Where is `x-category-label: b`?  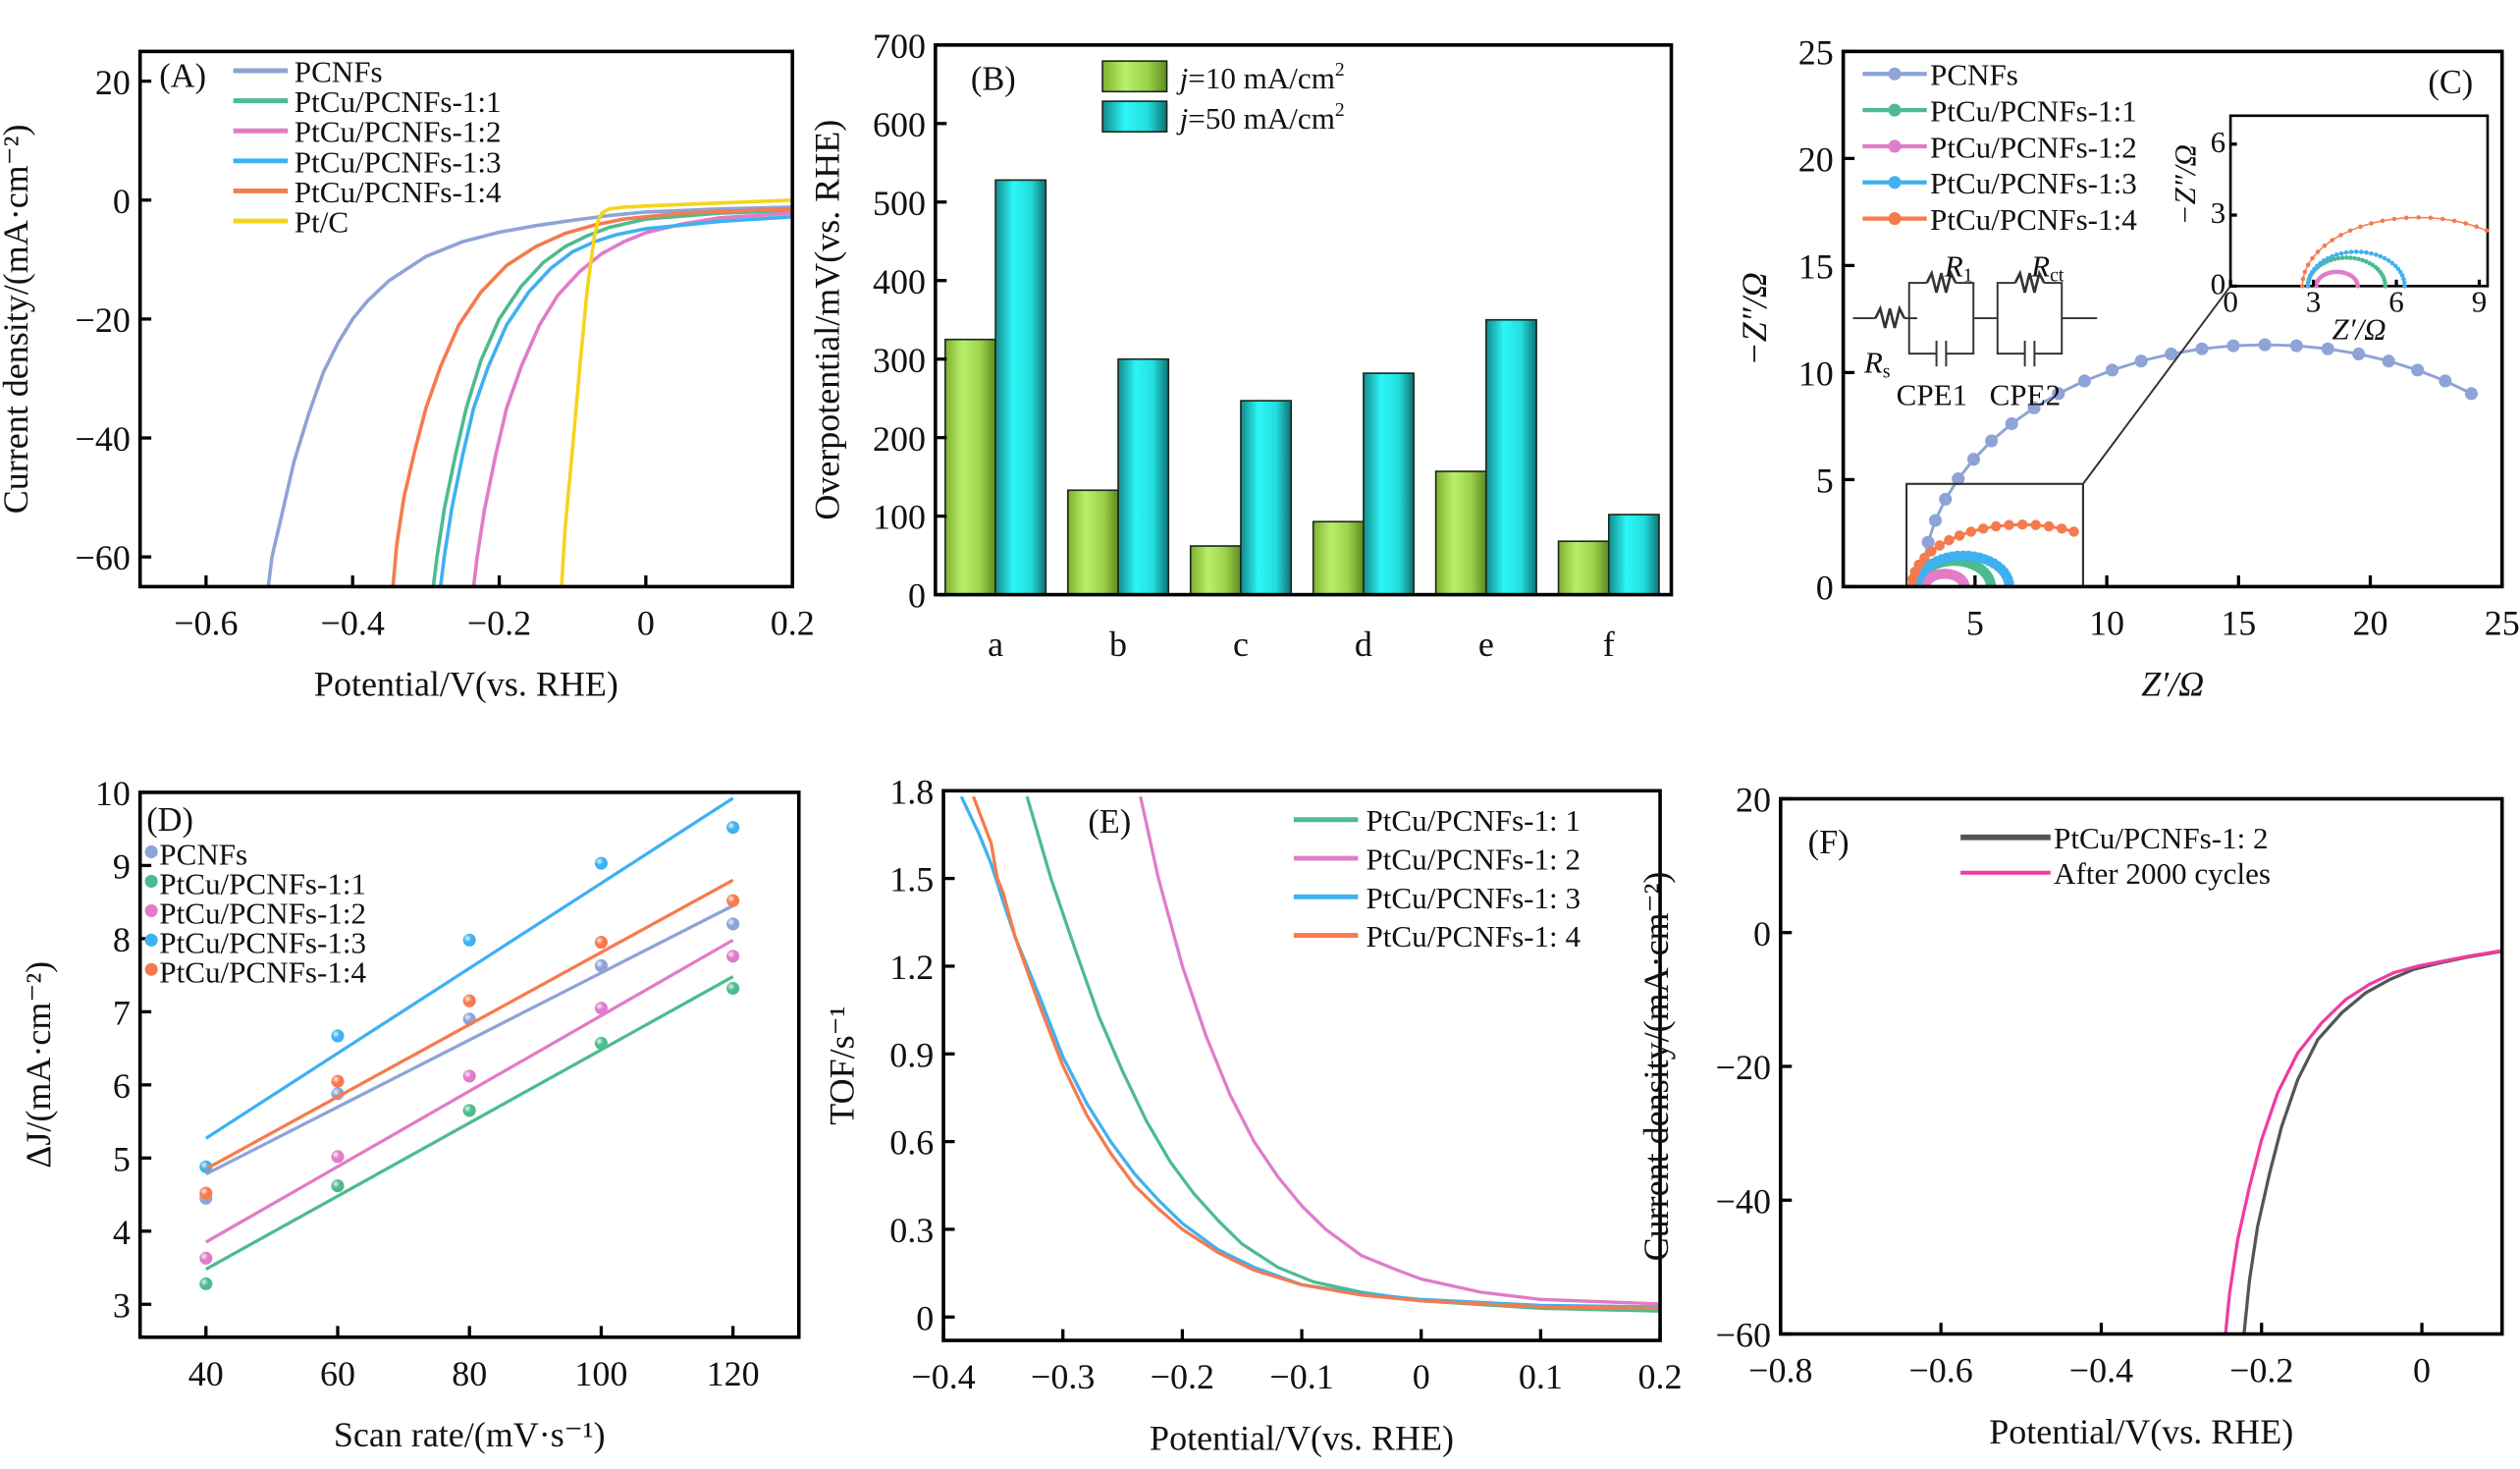 x-category-label: b is located at coordinates (1118, 644).